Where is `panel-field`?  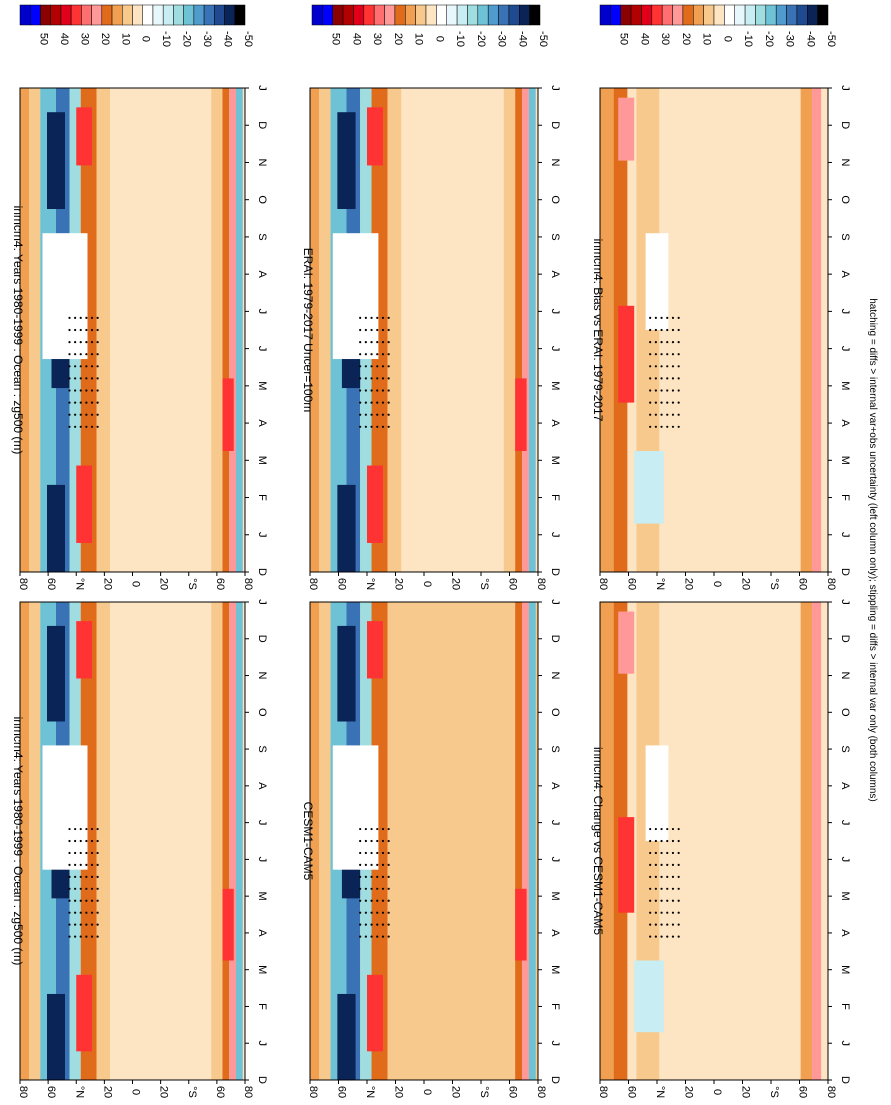 panel-field is located at coordinates (714, 330).